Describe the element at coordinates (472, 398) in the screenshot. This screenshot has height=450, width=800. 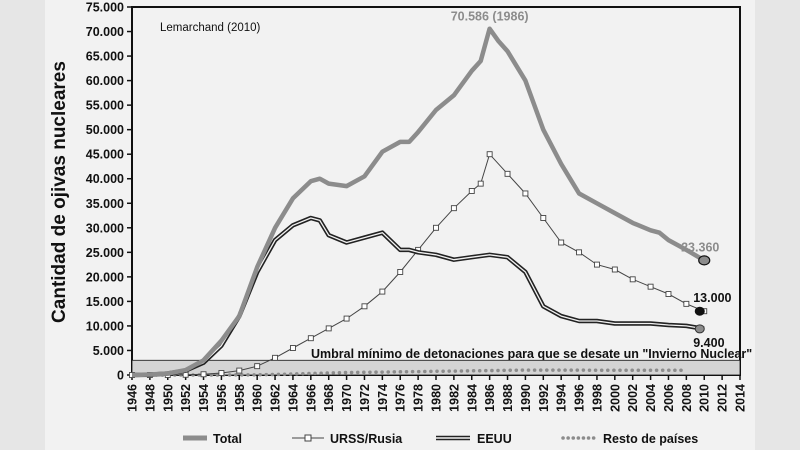
I see `x-tick-label: 1984` at that location.